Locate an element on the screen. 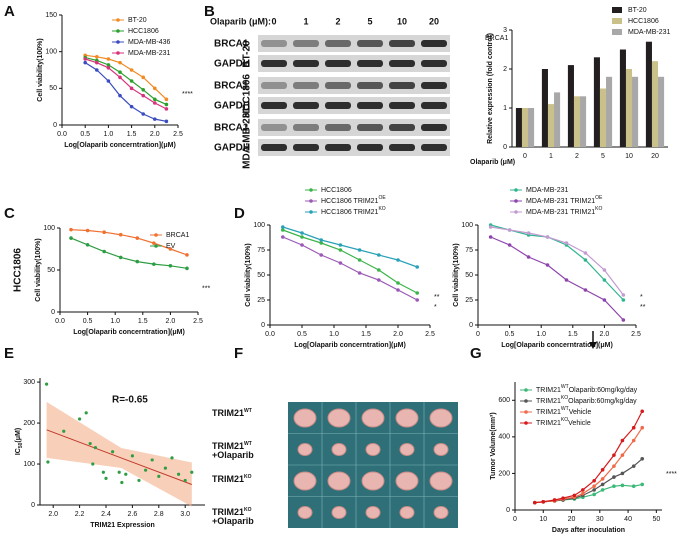 The image size is (683, 557). panel-label: G is located at coordinates (476, 353).